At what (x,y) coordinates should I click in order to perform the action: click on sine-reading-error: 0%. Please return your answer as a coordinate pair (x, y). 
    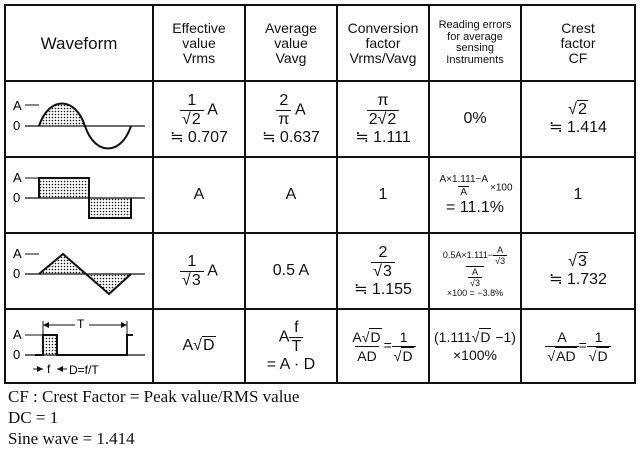
    Looking at the image, I should click on (475, 119).